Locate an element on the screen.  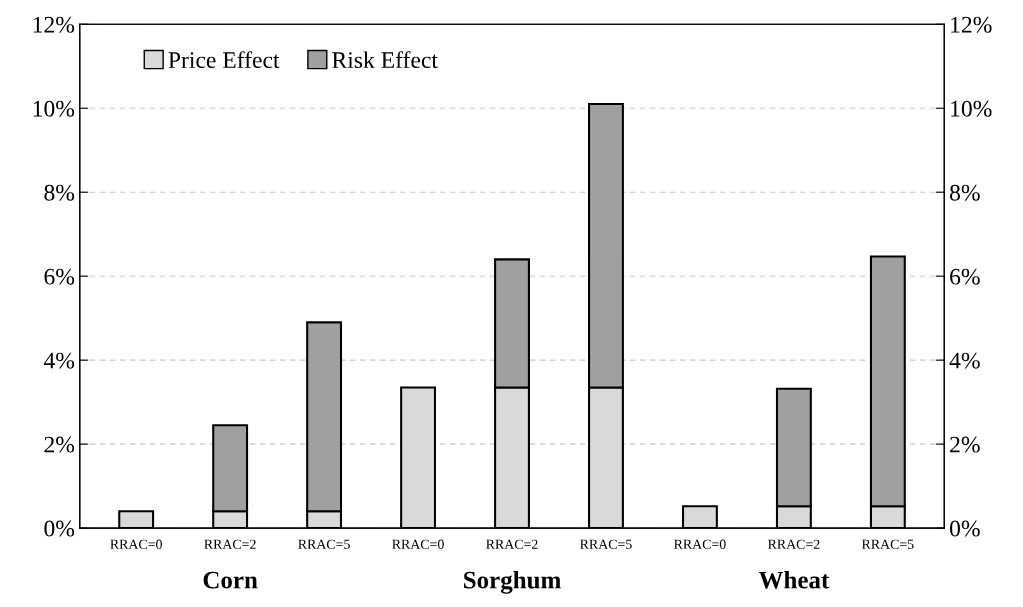
y-tick-label: 8% is located at coordinates (59, 192).